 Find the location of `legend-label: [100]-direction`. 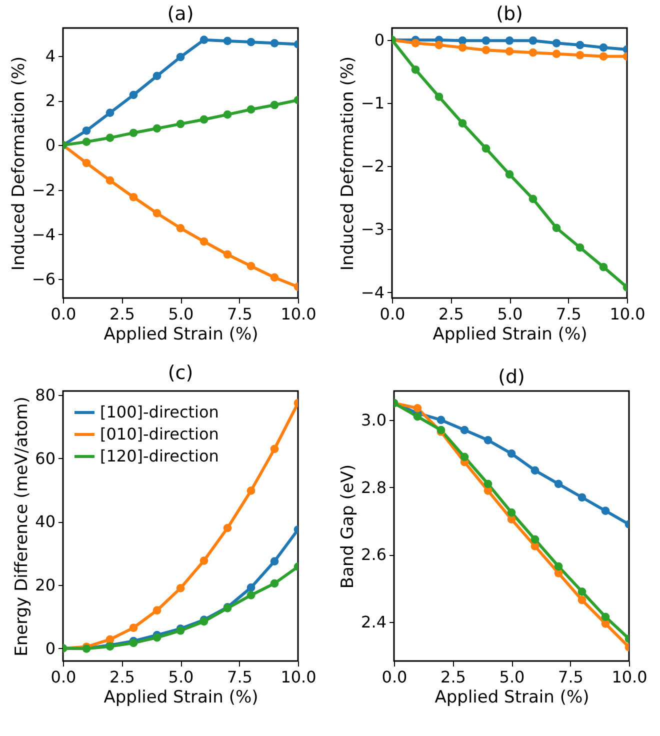

legend-label: [100]-direction is located at coordinates (159, 412).